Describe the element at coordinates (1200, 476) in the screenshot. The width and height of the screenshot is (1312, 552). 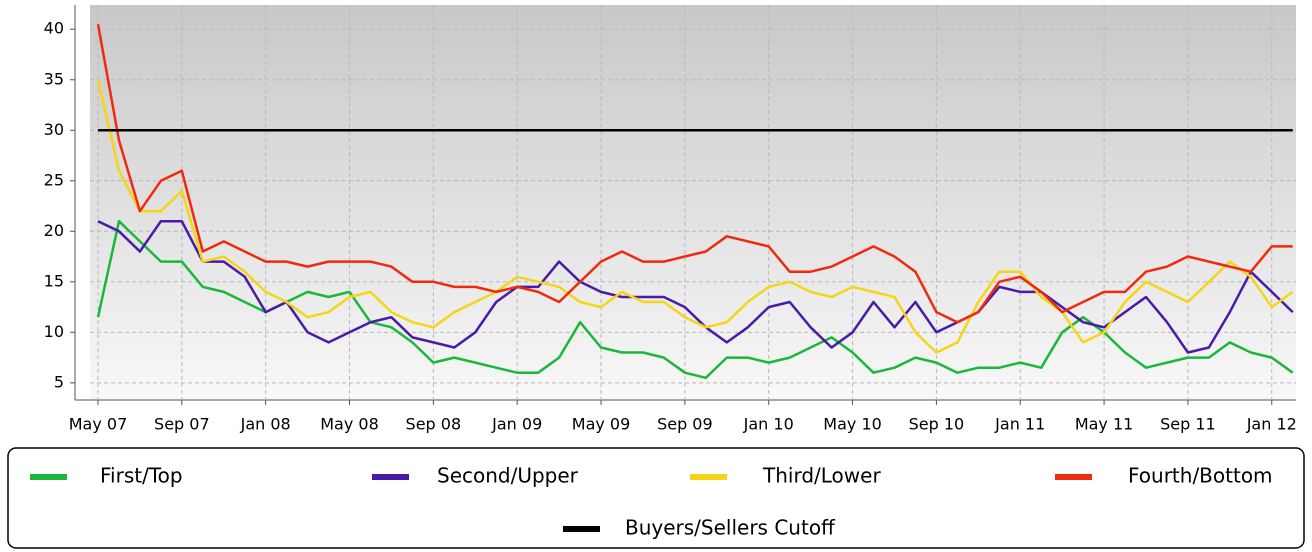
I see `legend-label: Fourth/Bottom` at that location.